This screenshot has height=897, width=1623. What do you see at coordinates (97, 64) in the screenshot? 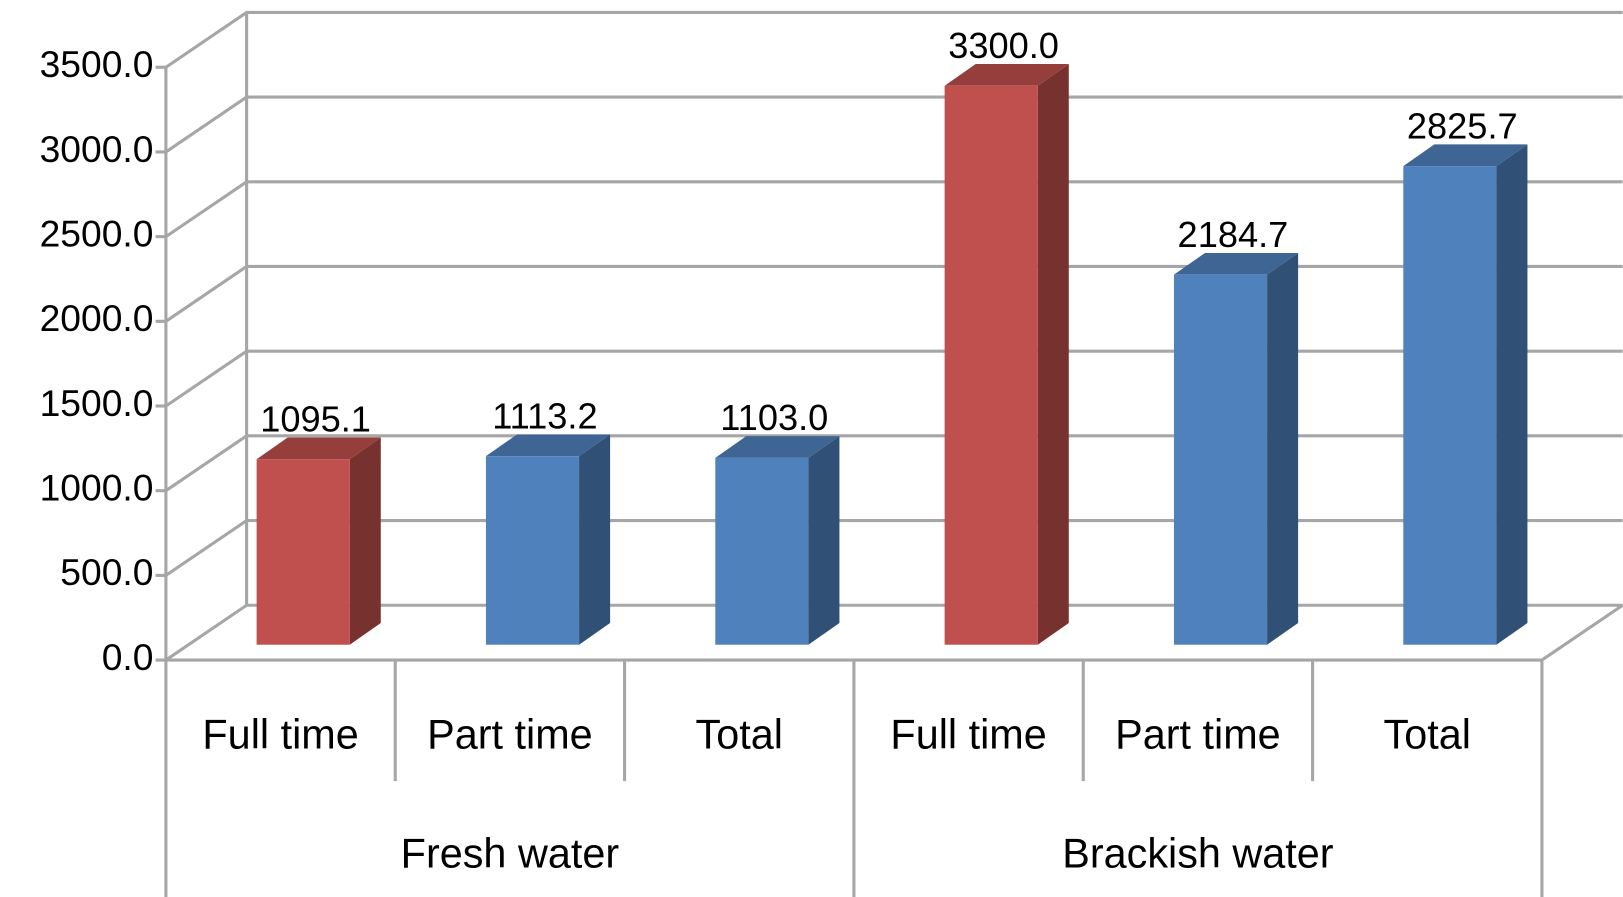
I see `y-tick-label: 3500.0` at bounding box center [97, 64].